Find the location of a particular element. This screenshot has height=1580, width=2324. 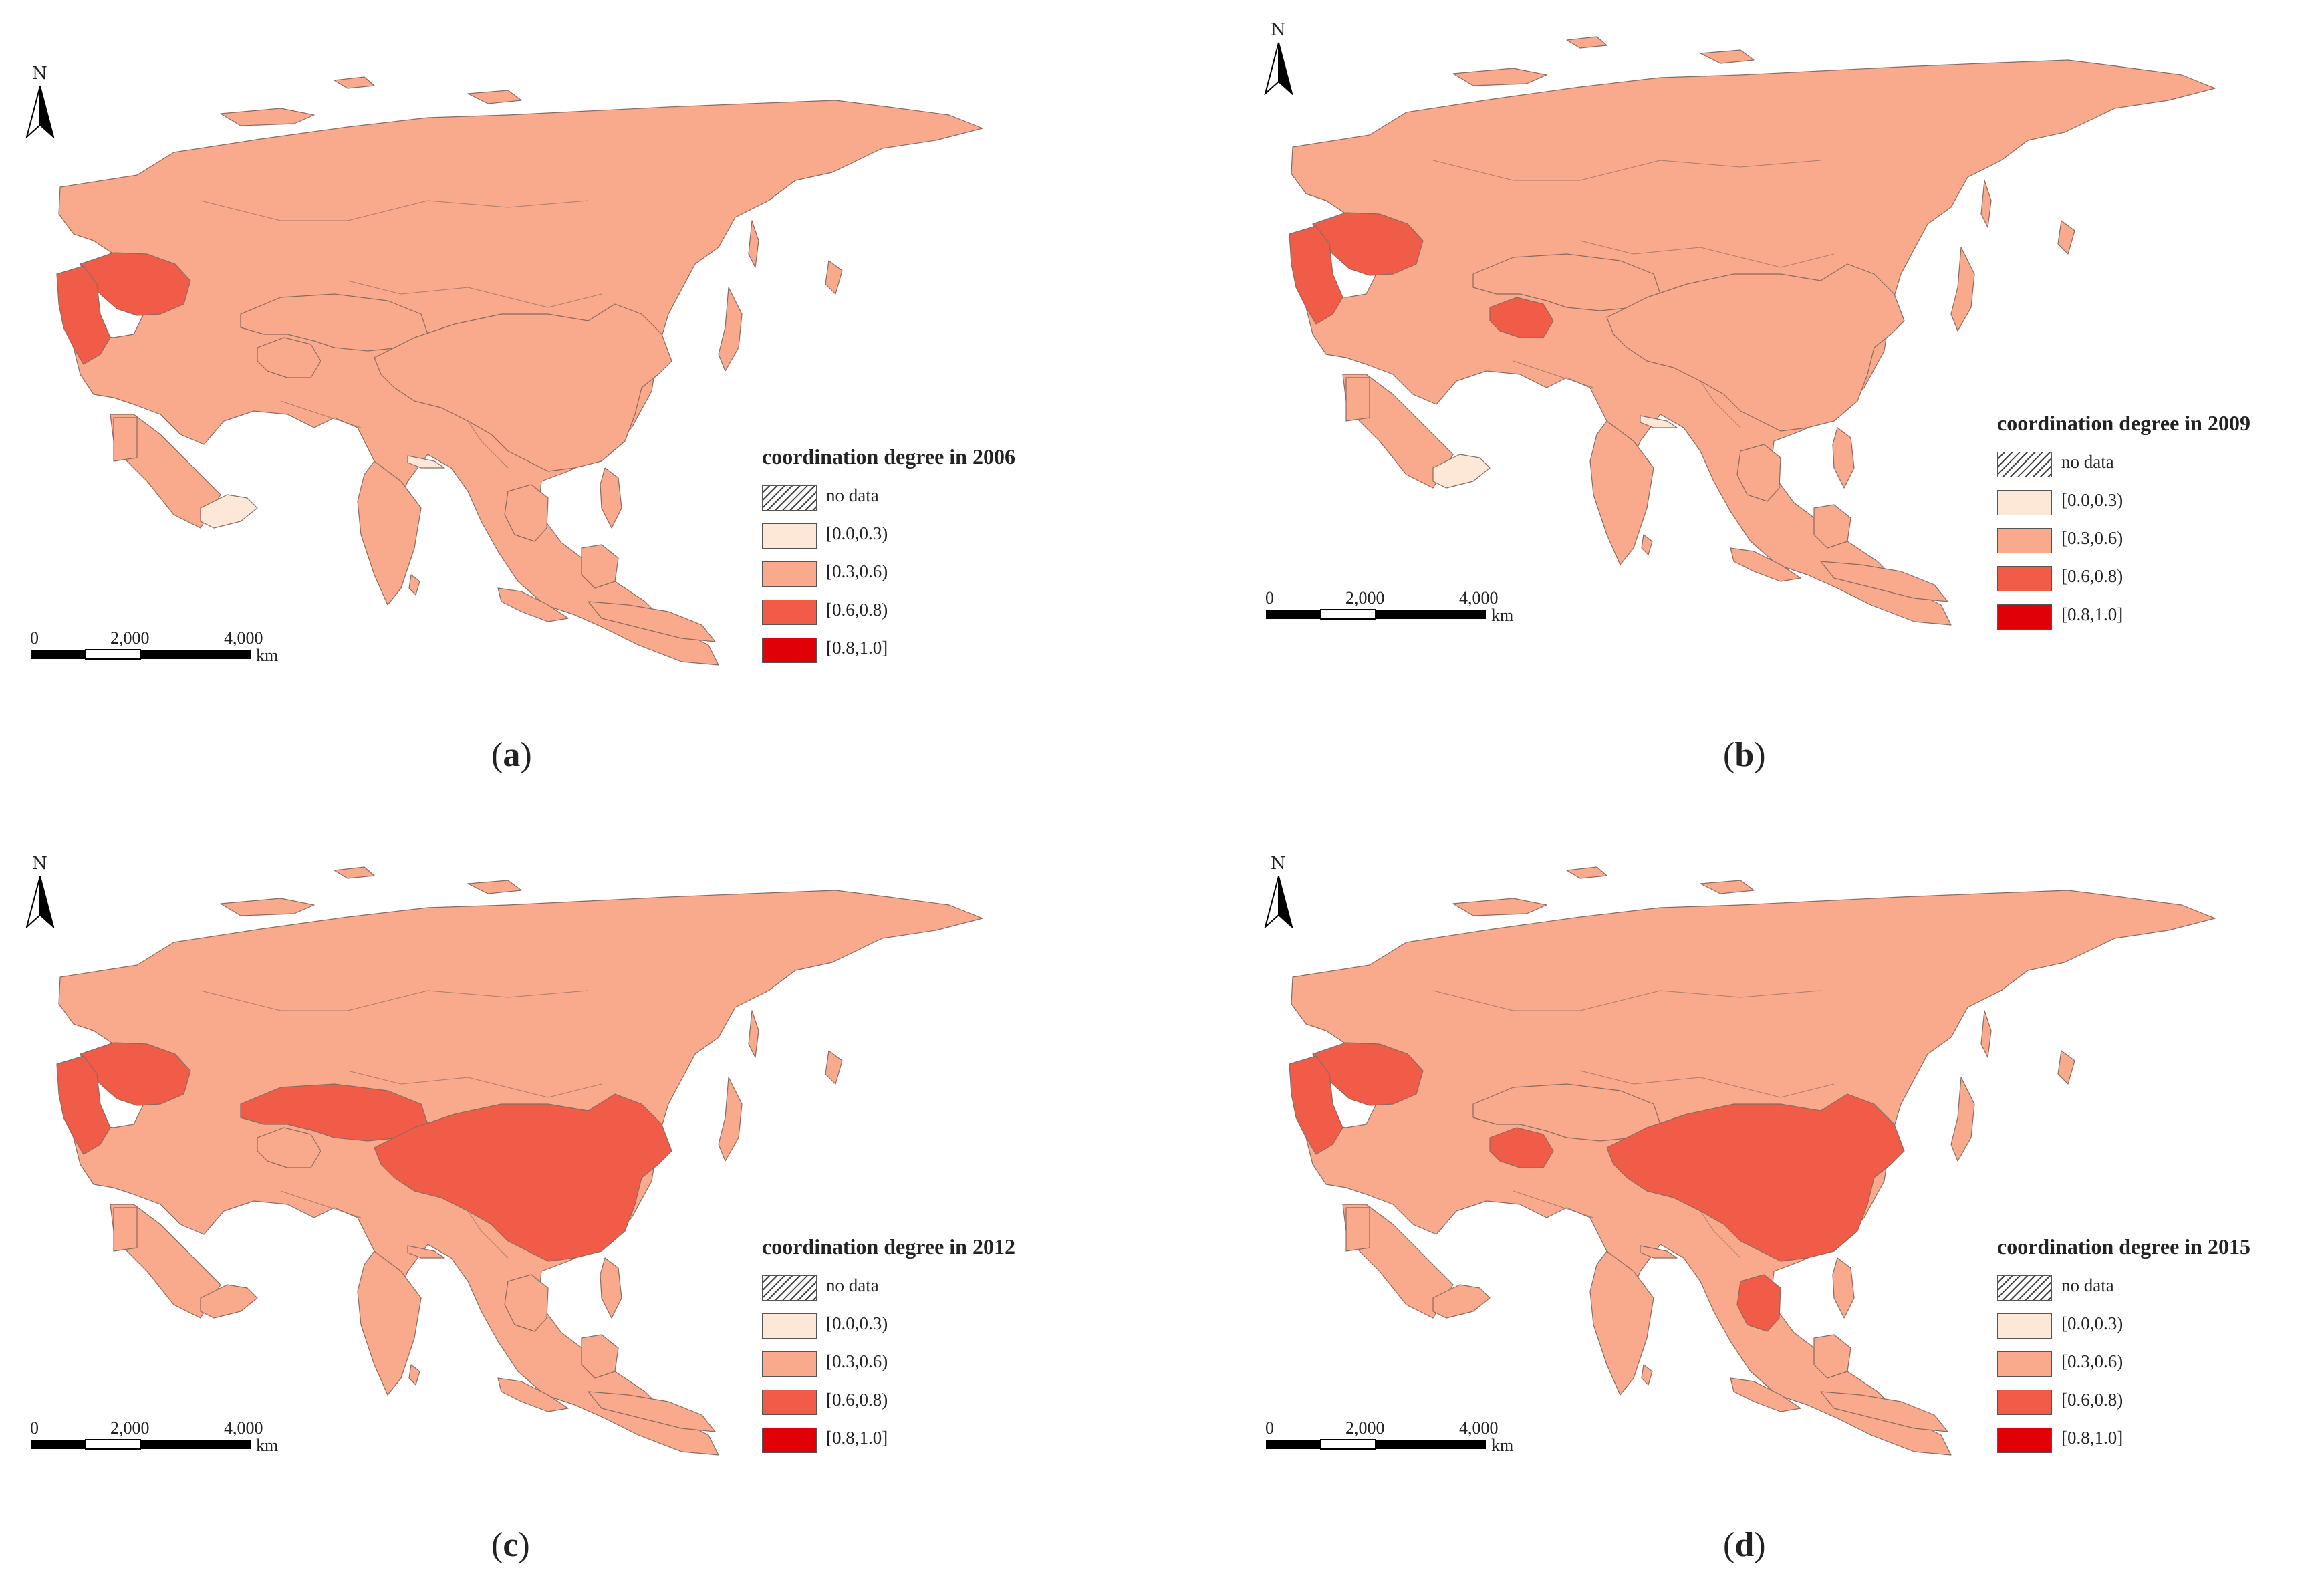

legend-title: coordination degree in 2012 is located at coordinates (888, 1246).